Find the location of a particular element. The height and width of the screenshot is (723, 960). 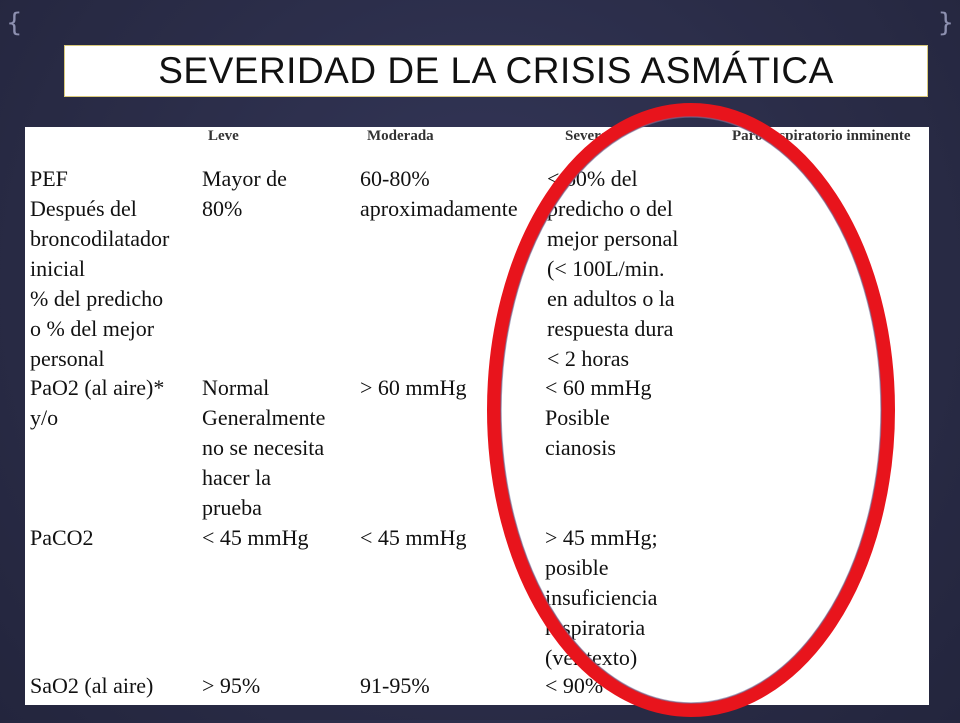

row-pao2-severa: < 60 mmHg Posible cianosis is located at coordinates (598, 417).